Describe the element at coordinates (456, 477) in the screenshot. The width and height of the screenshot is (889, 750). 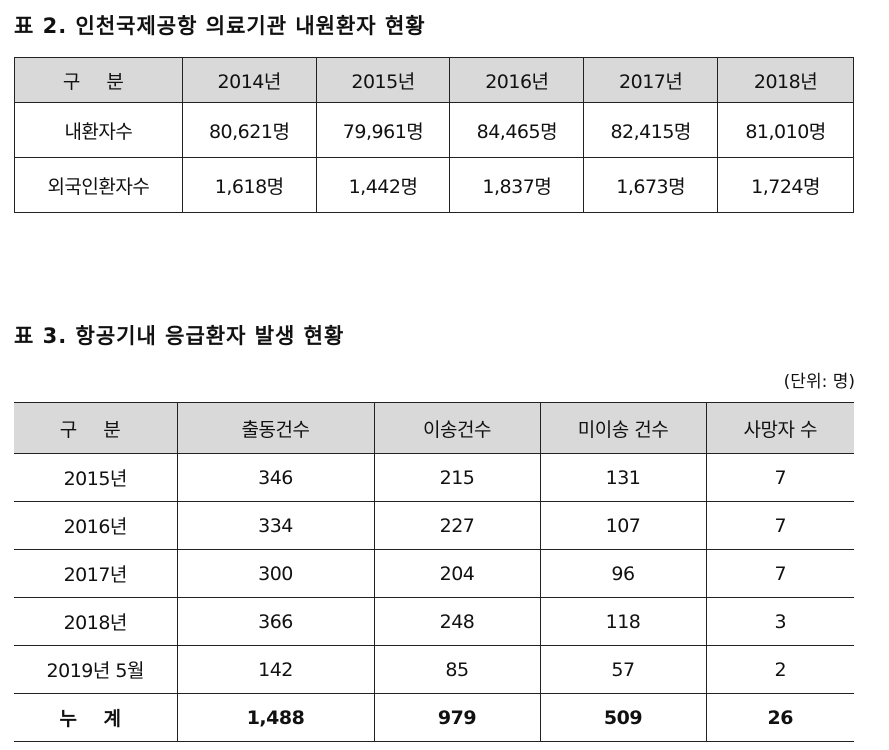
I see `cell-value: 215` at that location.